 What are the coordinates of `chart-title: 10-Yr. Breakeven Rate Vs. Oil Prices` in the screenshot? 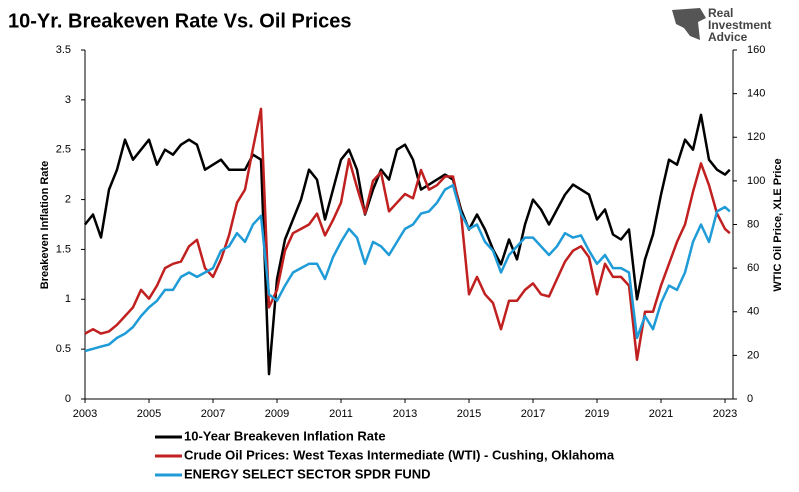 It's located at (180, 21).